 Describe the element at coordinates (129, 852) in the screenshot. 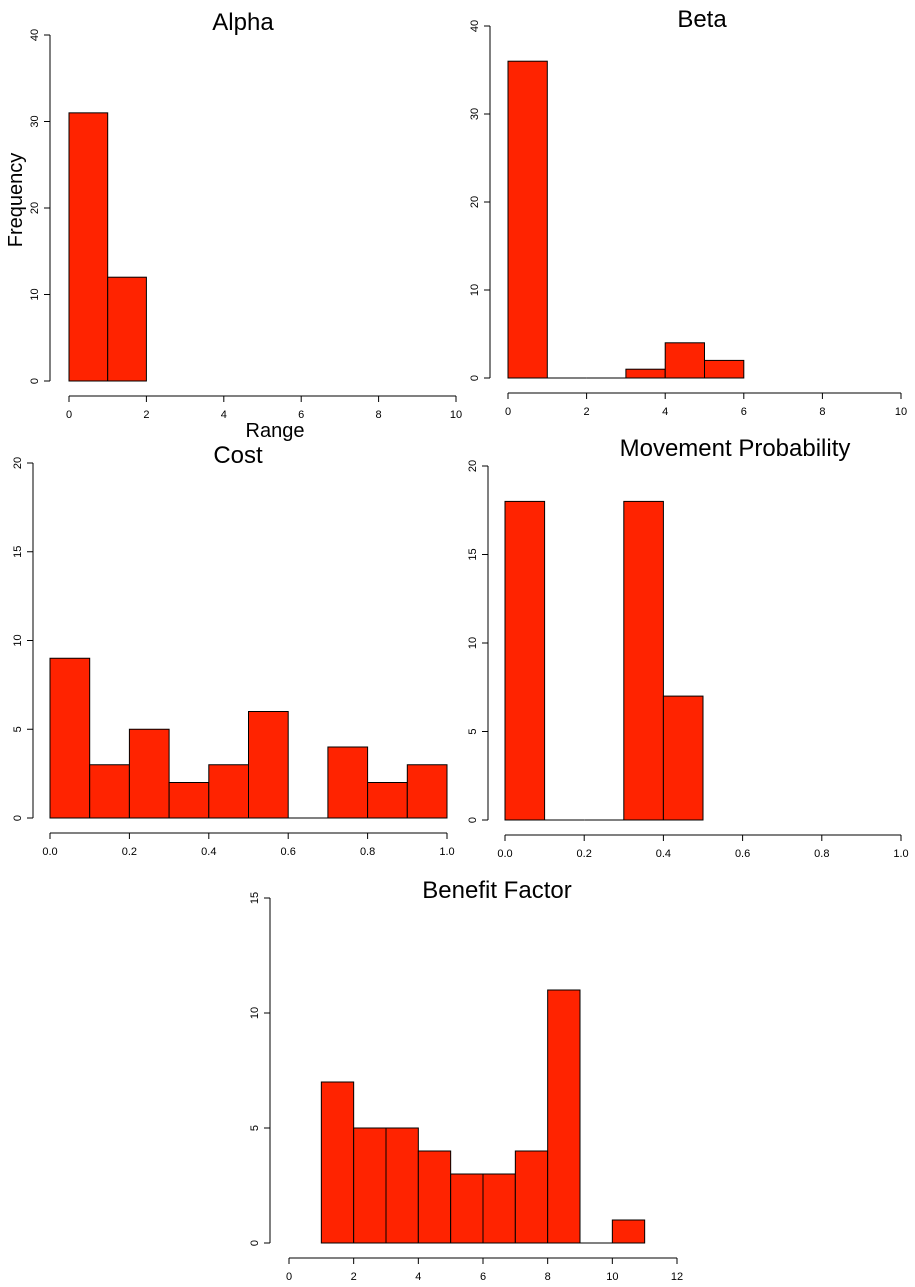

I see `cost-x-tick-label: 0.2` at that location.